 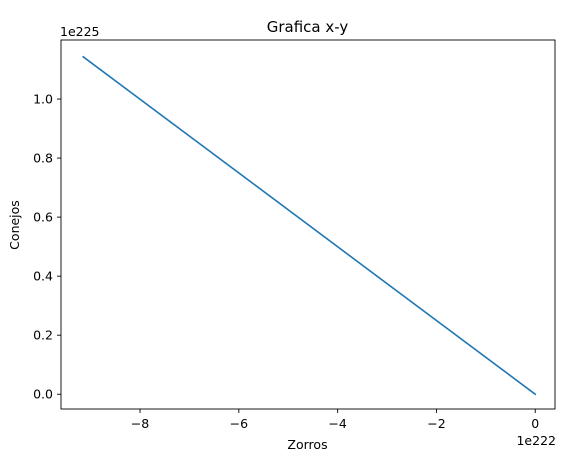 I want to click on y-axis-label: Conejos, so click(x=14, y=225).